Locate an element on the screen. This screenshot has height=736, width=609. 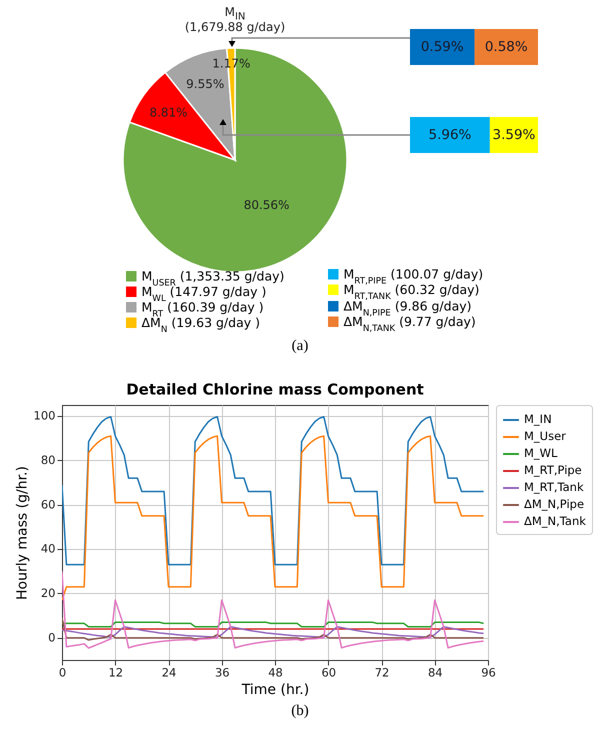
data-label: 80.56% is located at coordinates (267, 205).